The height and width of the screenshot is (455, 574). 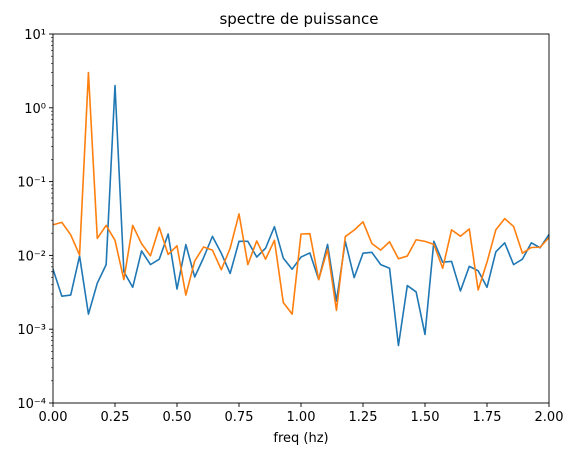 What do you see at coordinates (425, 417) in the screenshot?
I see `x-tick-label: 1.50` at bounding box center [425, 417].